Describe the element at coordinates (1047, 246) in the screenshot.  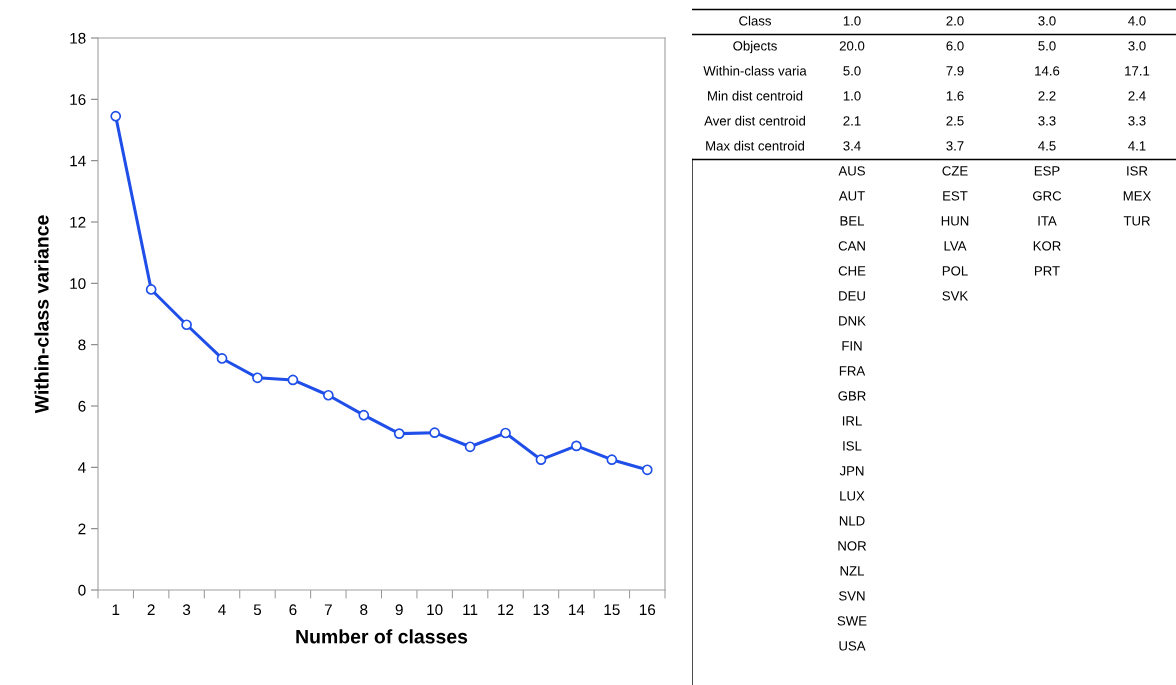
I see `text: KOR` at that location.